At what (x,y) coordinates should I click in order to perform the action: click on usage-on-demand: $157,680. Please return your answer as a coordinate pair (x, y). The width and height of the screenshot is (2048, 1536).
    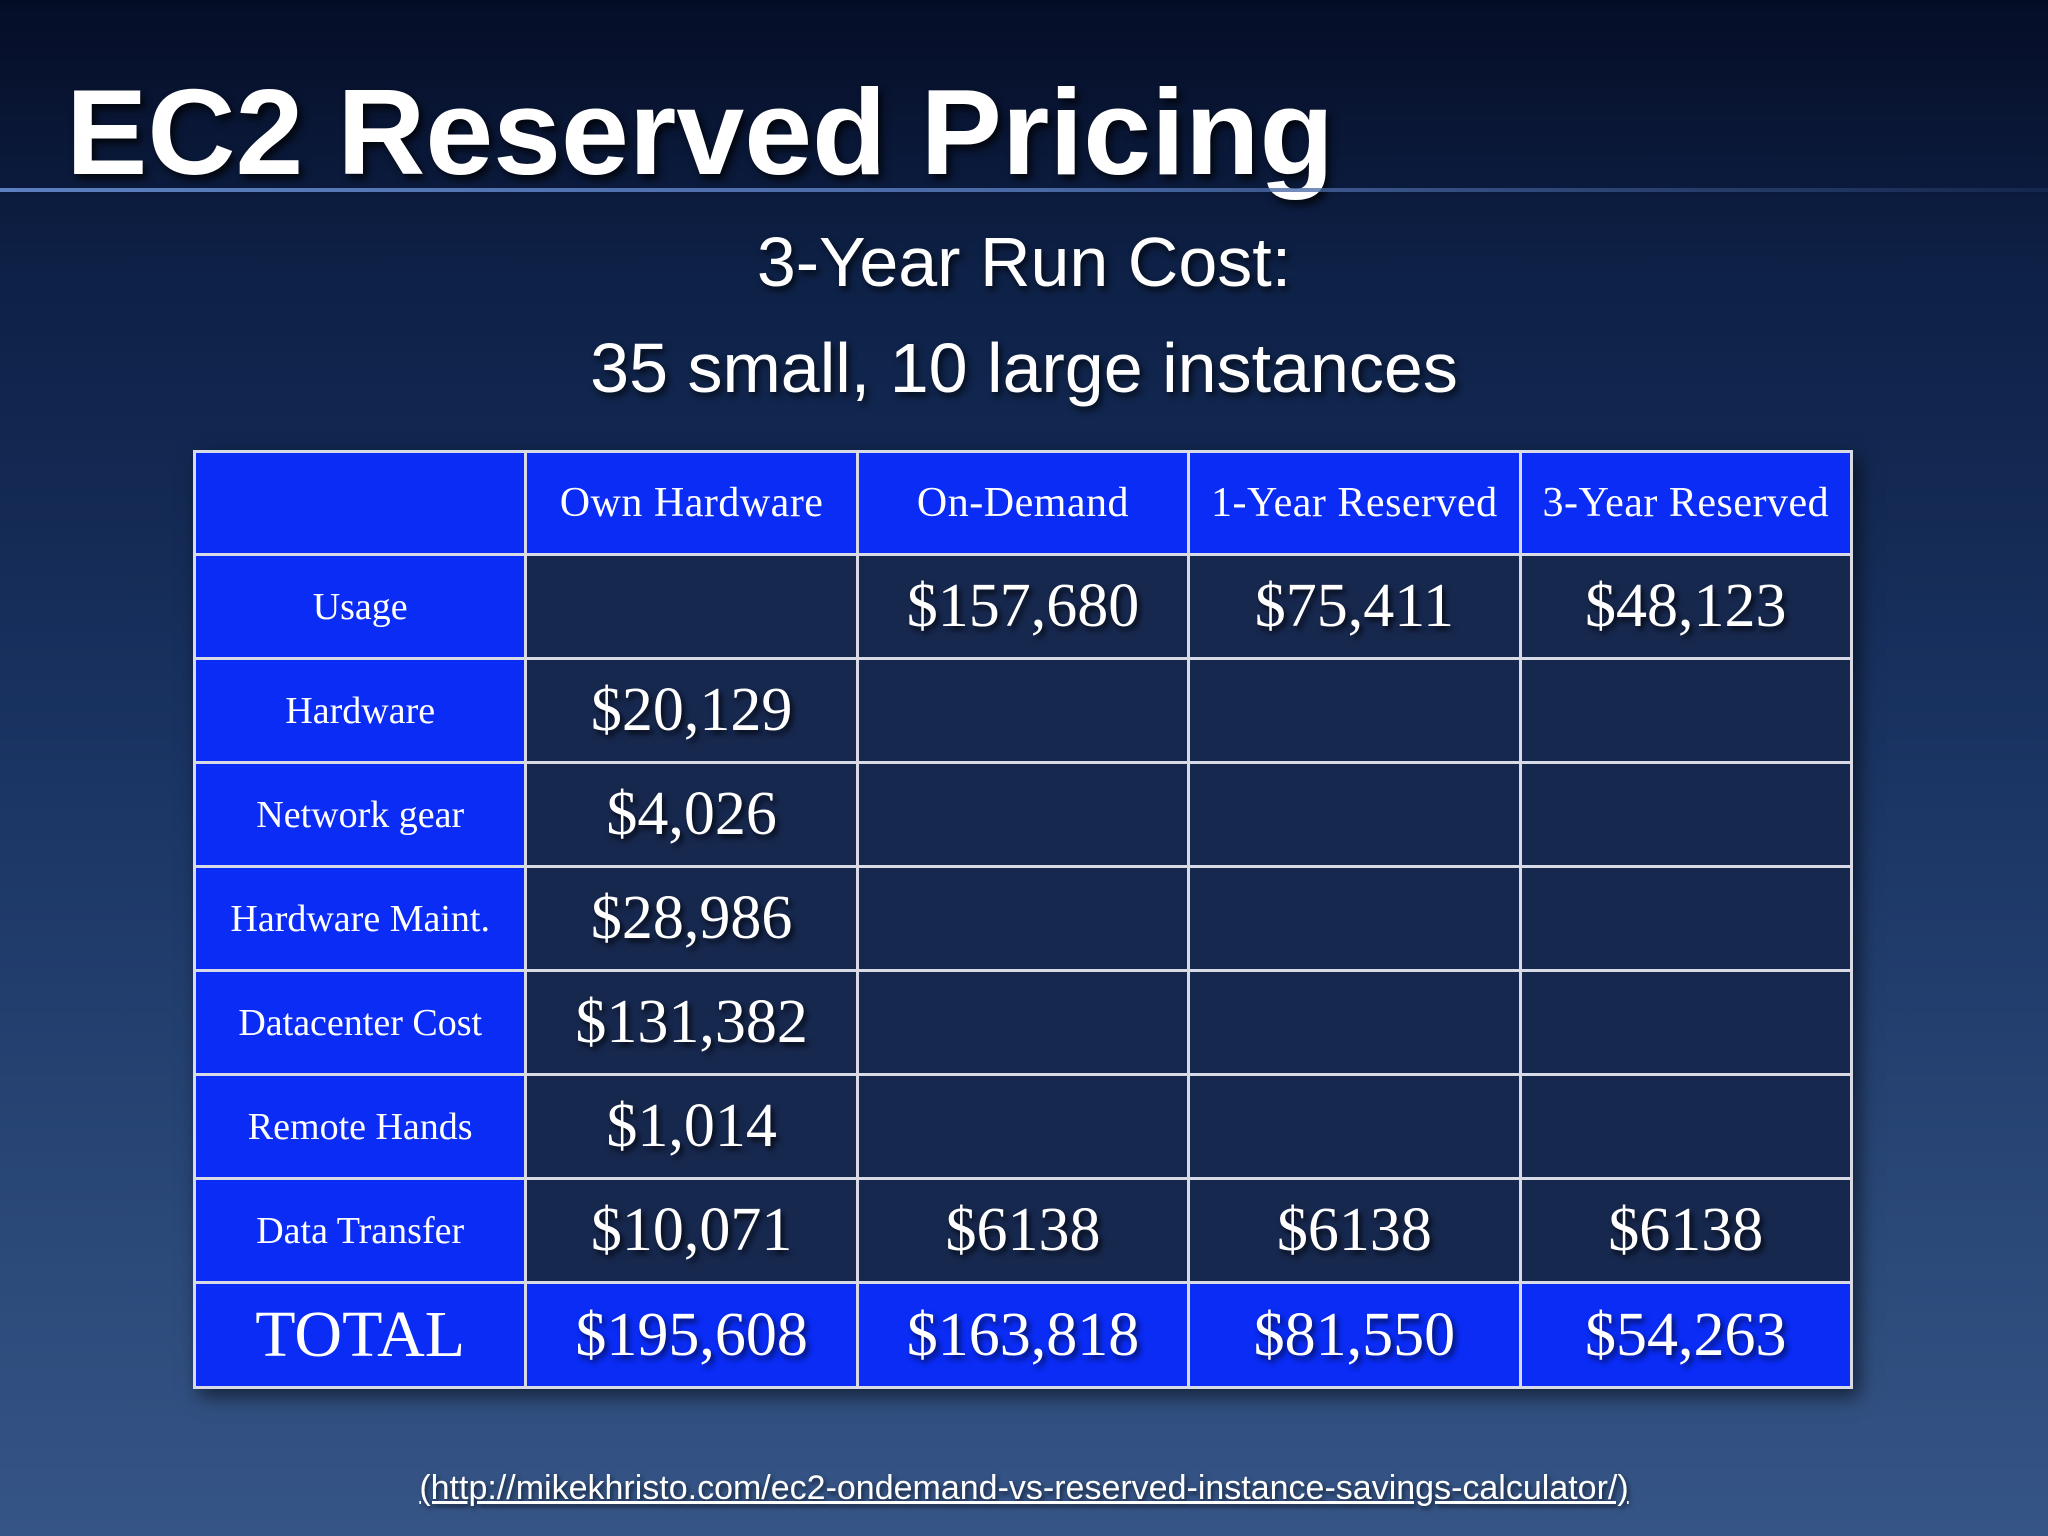
    Looking at the image, I should click on (1023, 606).